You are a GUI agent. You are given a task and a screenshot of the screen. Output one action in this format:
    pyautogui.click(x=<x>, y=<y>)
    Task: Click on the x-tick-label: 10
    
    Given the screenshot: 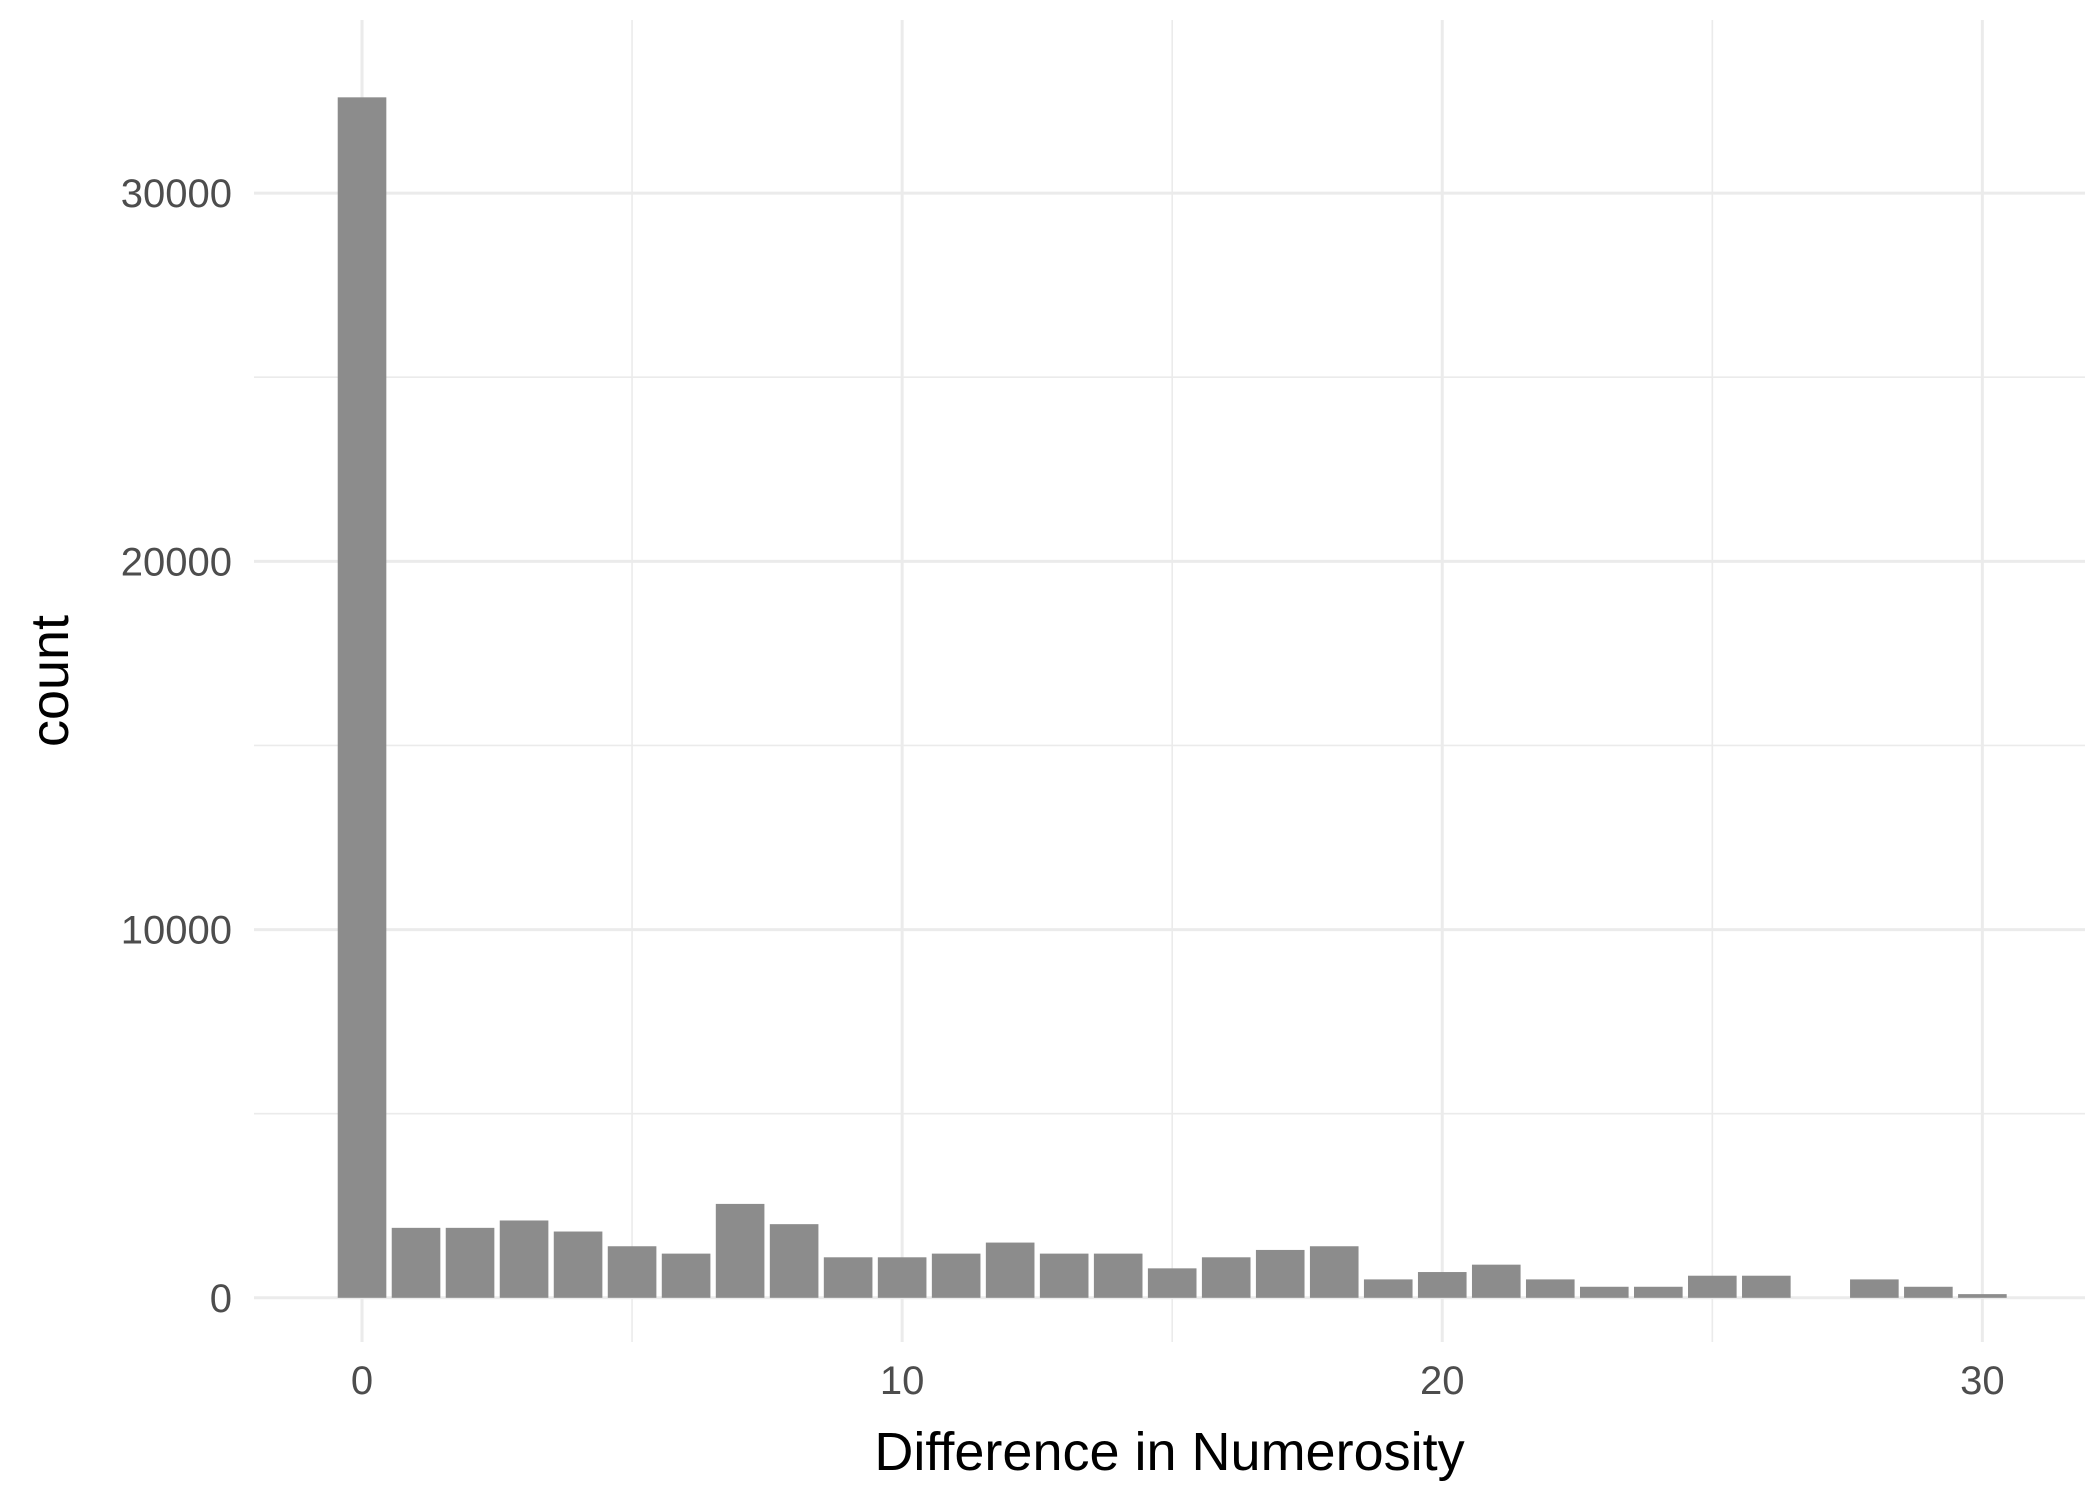 What is the action you would take?
    pyautogui.click(x=902, y=1381)
    